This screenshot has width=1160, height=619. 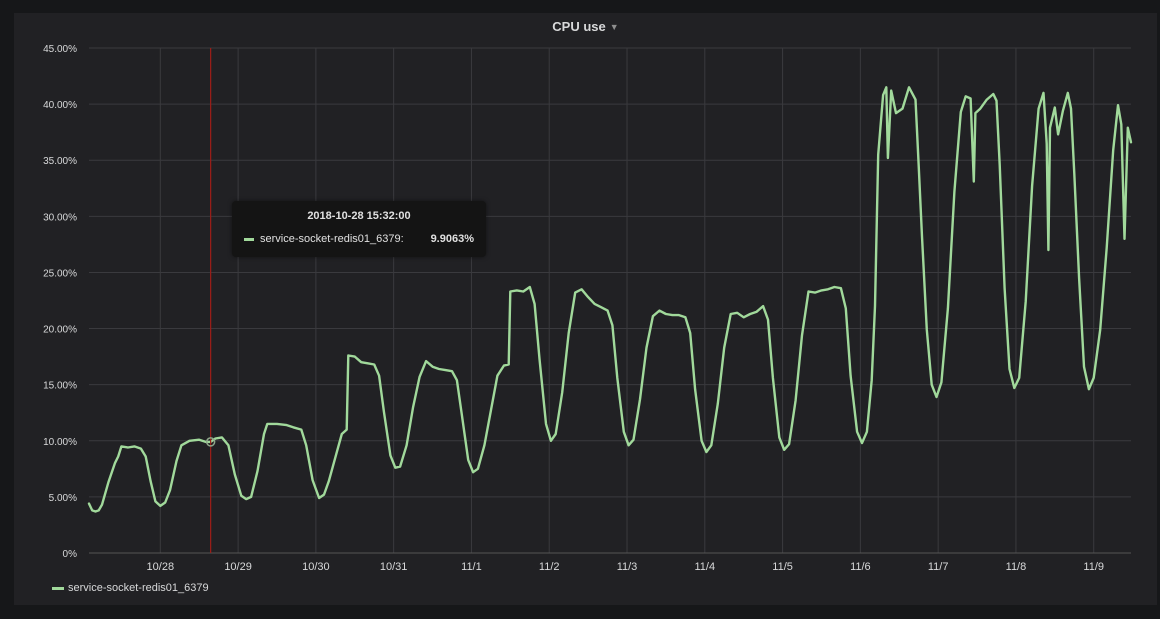 What do you see at coordinates (249, 239) in the screenshot?
I see `tooltip-swatch` at bounding box center [249, 239].